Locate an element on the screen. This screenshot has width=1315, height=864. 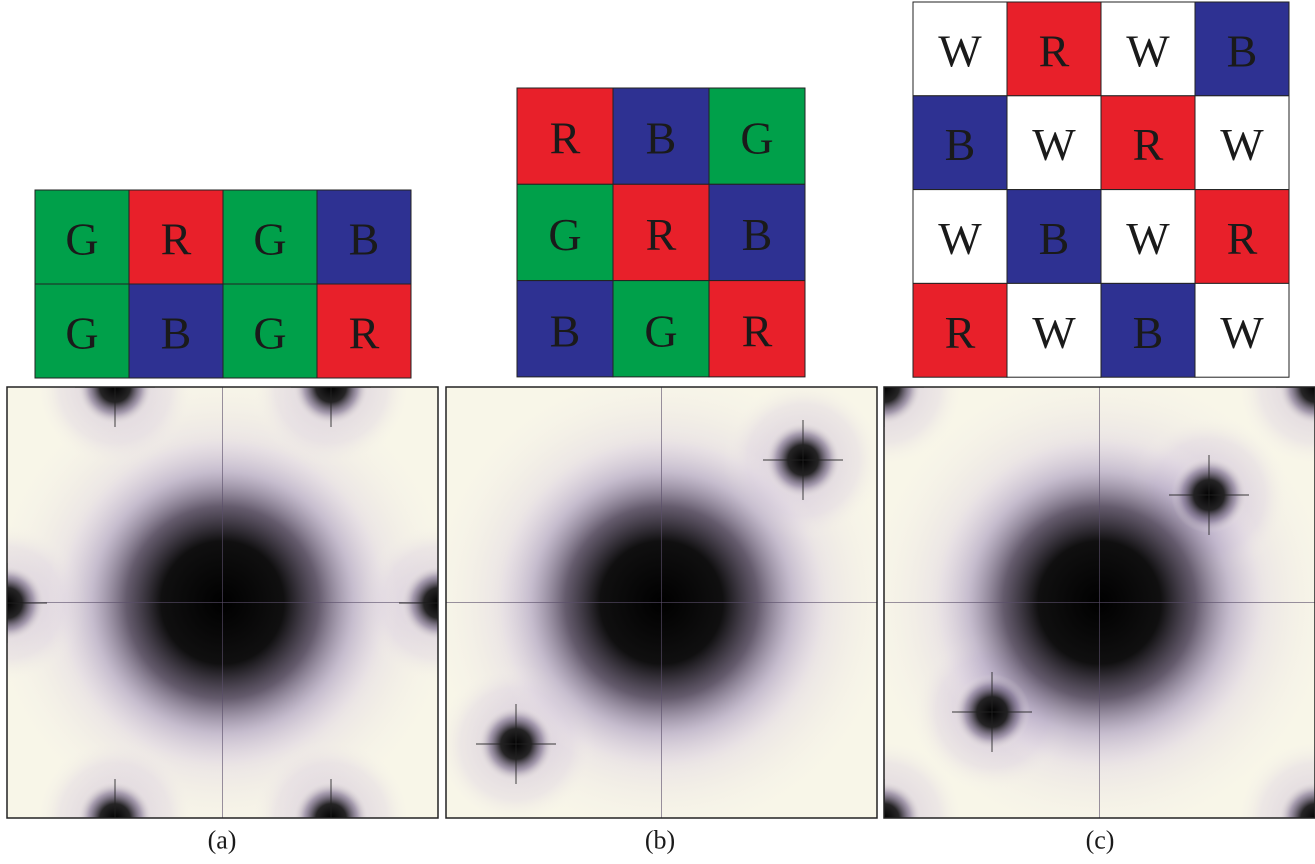
panel-caption: (b) is located at coordinates (660, 840).